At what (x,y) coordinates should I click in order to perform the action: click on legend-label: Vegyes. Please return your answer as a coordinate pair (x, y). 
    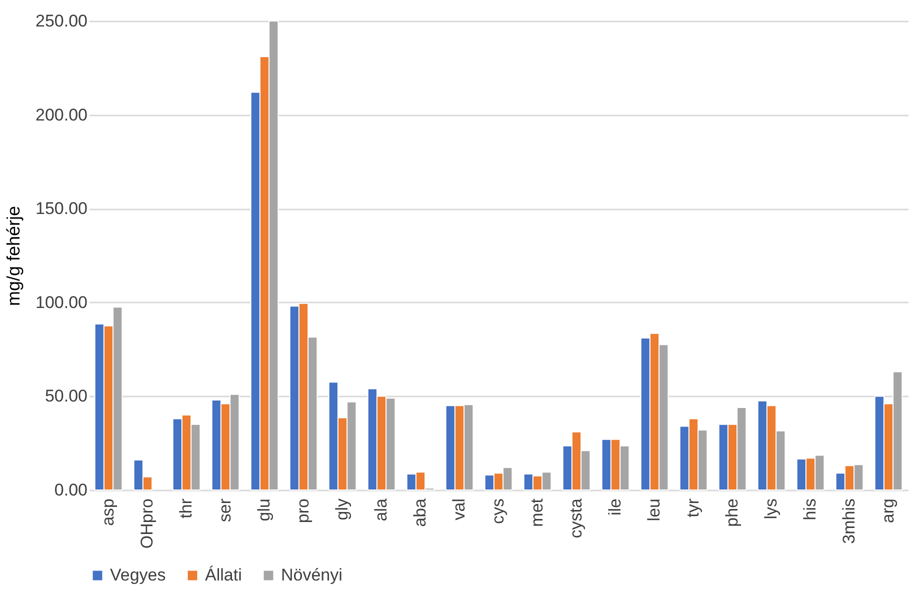
    Looking at the image, I should click on (138, 575).